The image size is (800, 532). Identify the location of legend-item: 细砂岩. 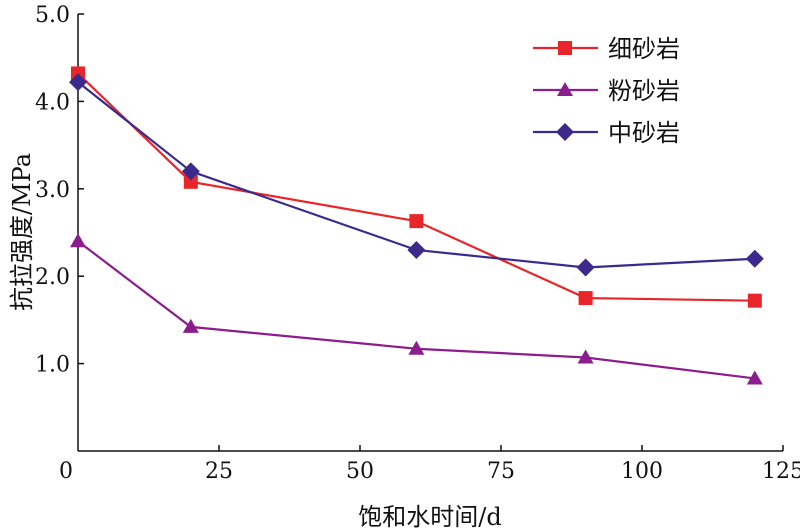
(606, 49).